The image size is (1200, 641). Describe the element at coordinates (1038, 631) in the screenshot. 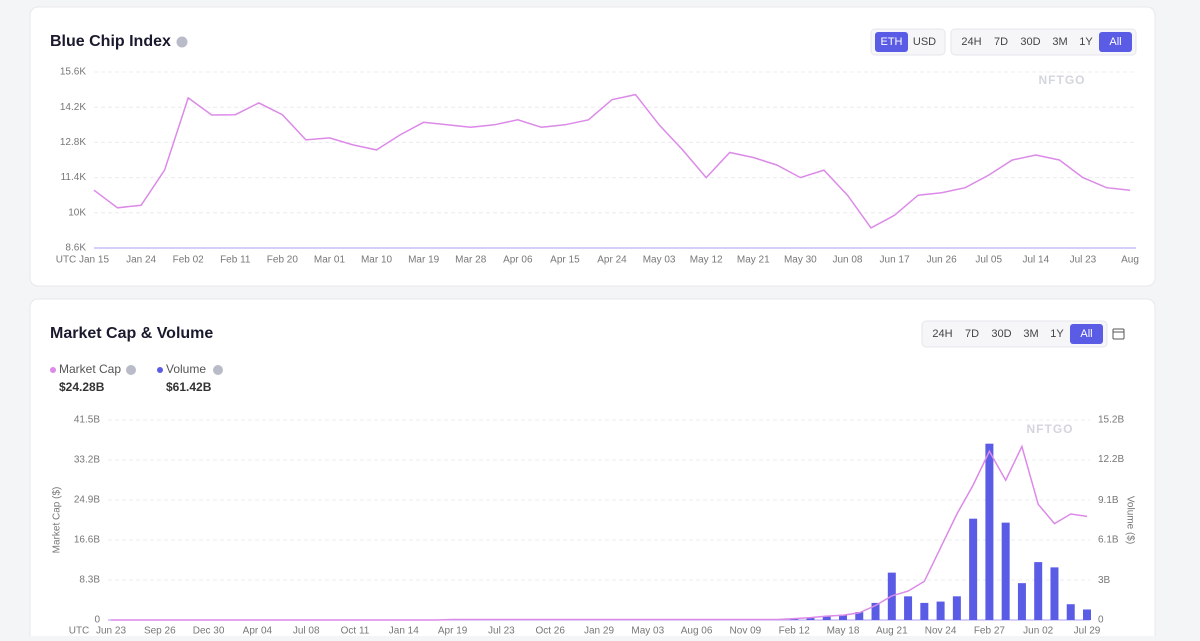

I see `x-tick-label: Jun 02` at that location.